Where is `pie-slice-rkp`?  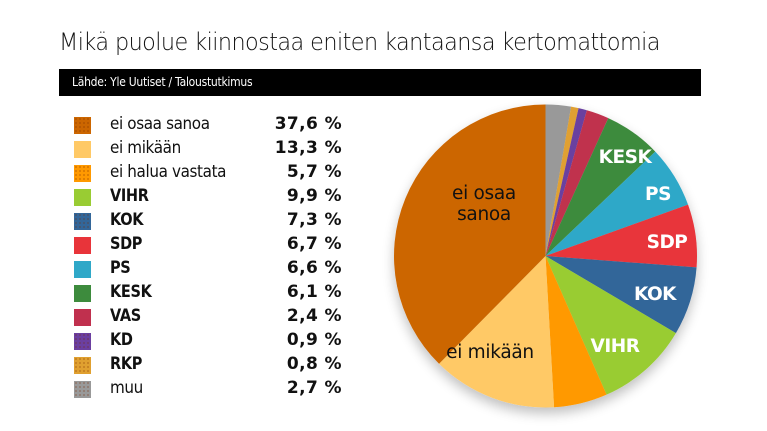
pie-slice-rkp is located at coordinates (562, 181).